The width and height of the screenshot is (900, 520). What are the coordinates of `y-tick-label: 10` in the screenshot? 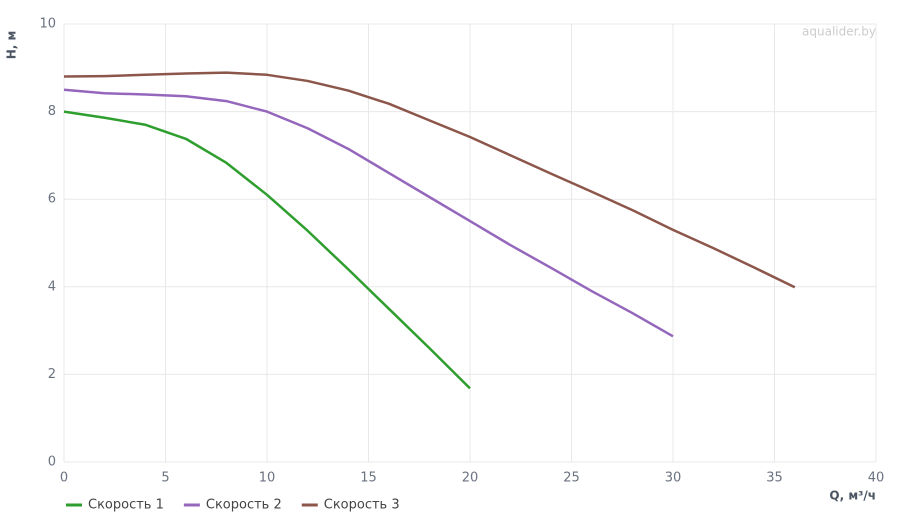 It's located at (47, 24).